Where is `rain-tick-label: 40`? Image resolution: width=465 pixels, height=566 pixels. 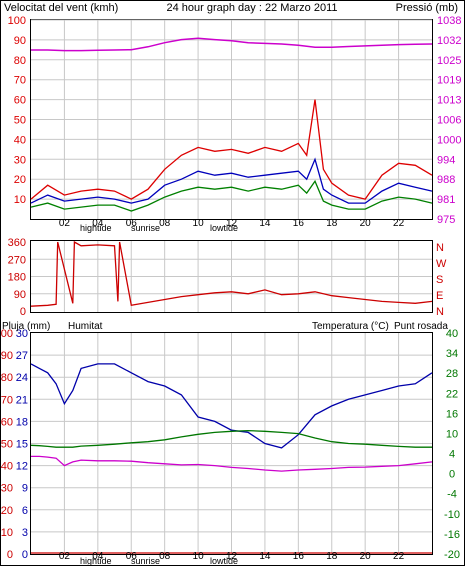 rain-tick-label: 40 is located at coordinates (7, 467).